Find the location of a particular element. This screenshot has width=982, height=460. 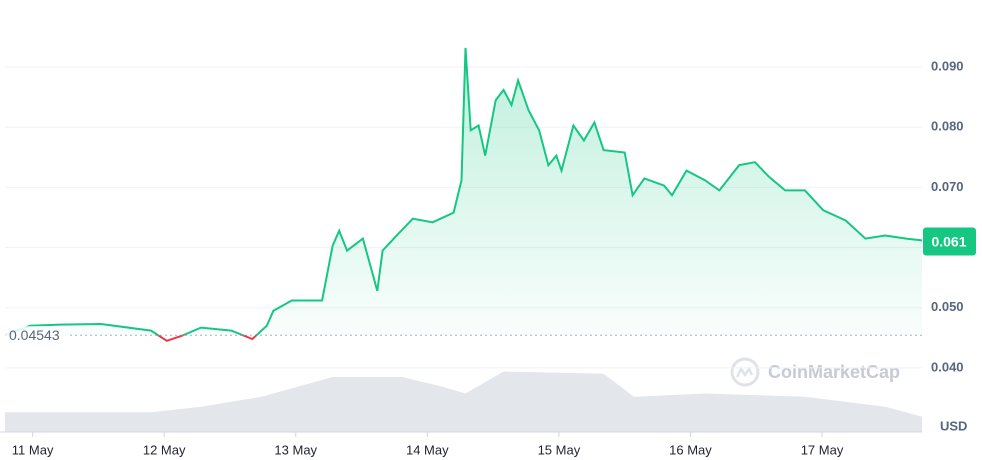

watermark-logo is located at coordinates (745, 372).